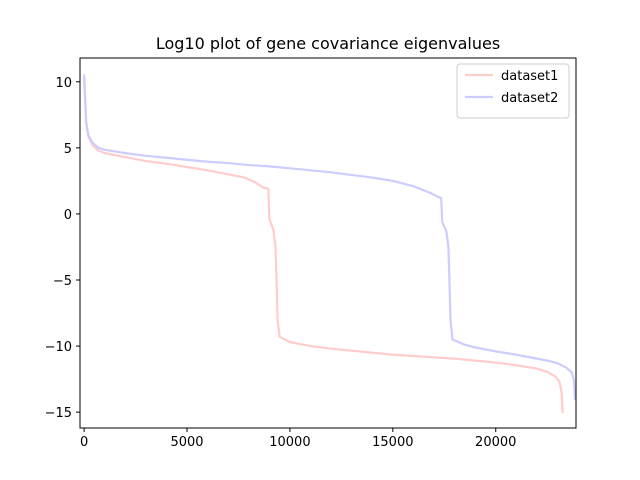  Describe the element at coordinates (58, 413) in the screenshot. I see `y-tick-label: −15` at that location.